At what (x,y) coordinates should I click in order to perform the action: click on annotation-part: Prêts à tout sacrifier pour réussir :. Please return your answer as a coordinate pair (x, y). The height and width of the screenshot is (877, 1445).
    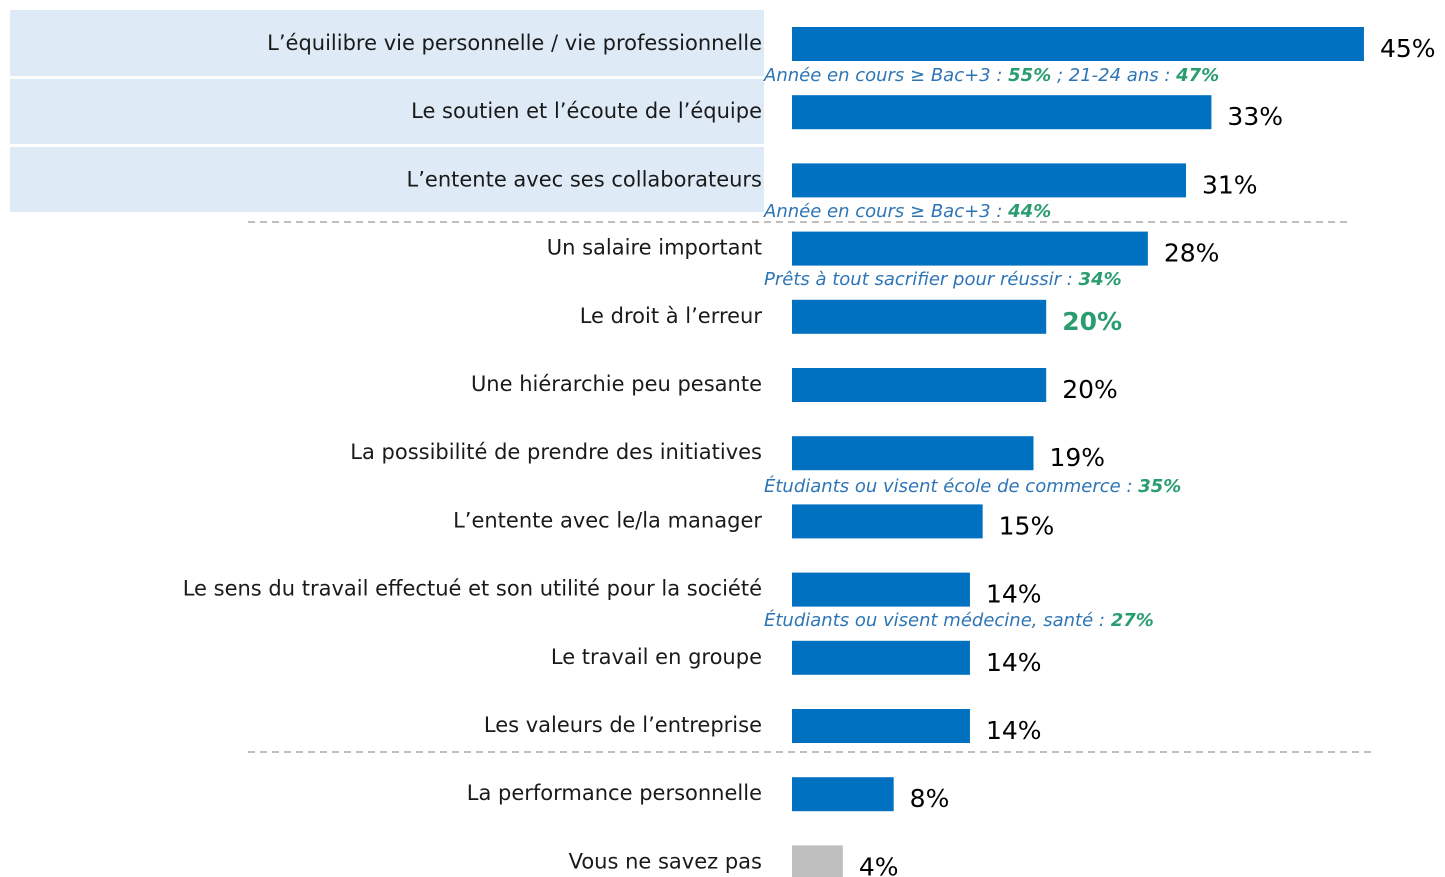
    Looking at the image, I should click on (921, 279).